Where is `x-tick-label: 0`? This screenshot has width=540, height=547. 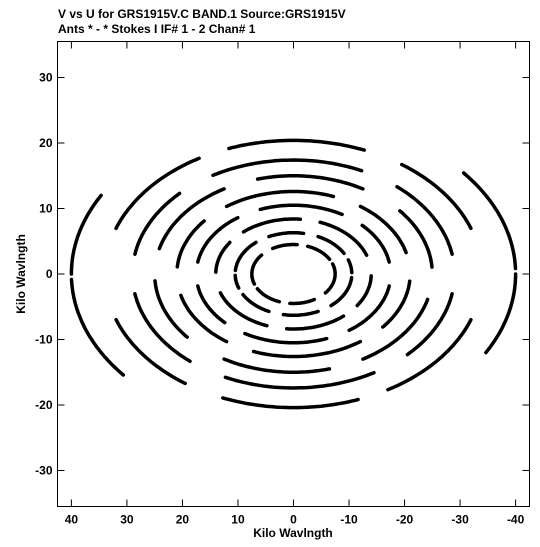 x-tick-label: 0 is located at coordinates (293, 520).